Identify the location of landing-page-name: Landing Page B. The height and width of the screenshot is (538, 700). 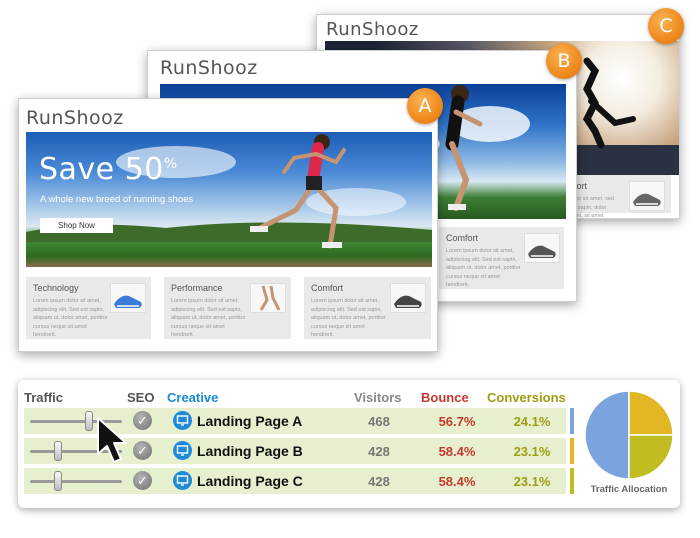
(250, 451).